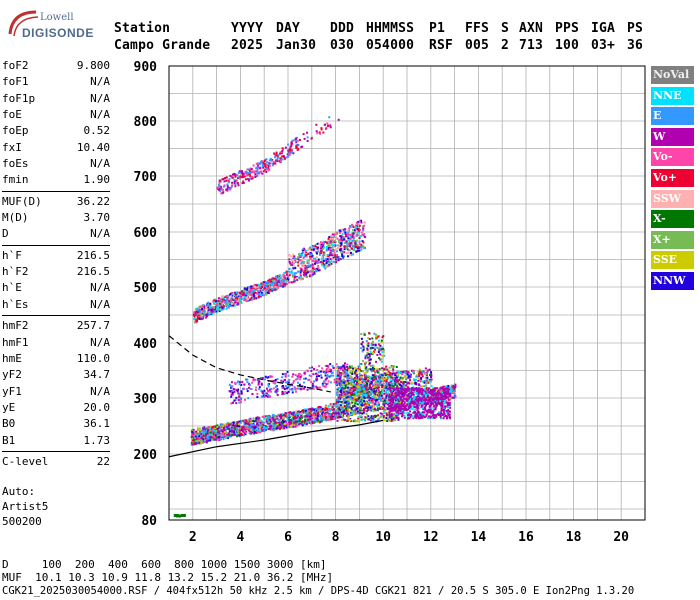 The height and width of the screenshot is (600, 700). What do you see at coordinates (97, 131) in the screenshot?
I see `param-value: 0.52` at bounding box center [97, 131].